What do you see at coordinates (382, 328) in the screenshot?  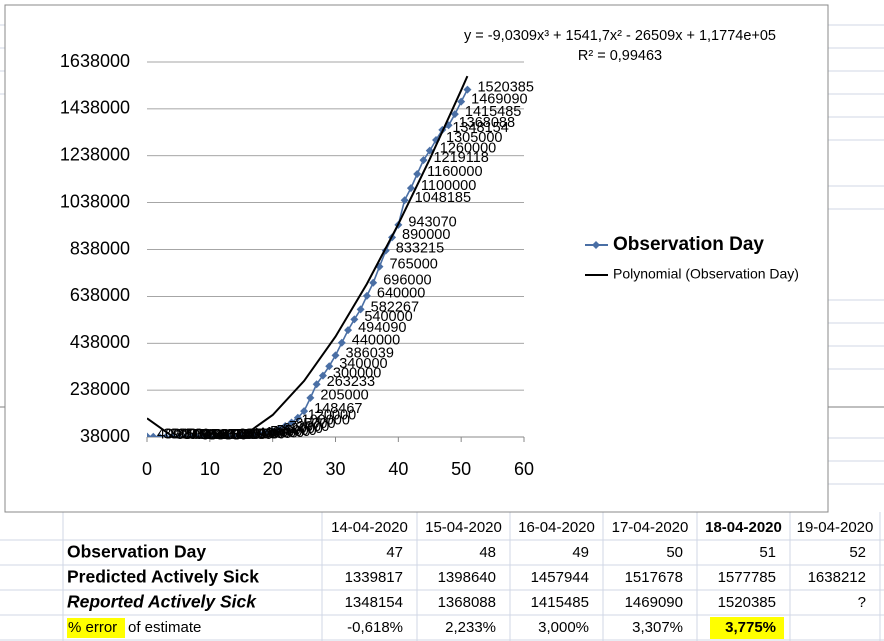 I see `data-label: 494090` at bounding box center [382, 328].